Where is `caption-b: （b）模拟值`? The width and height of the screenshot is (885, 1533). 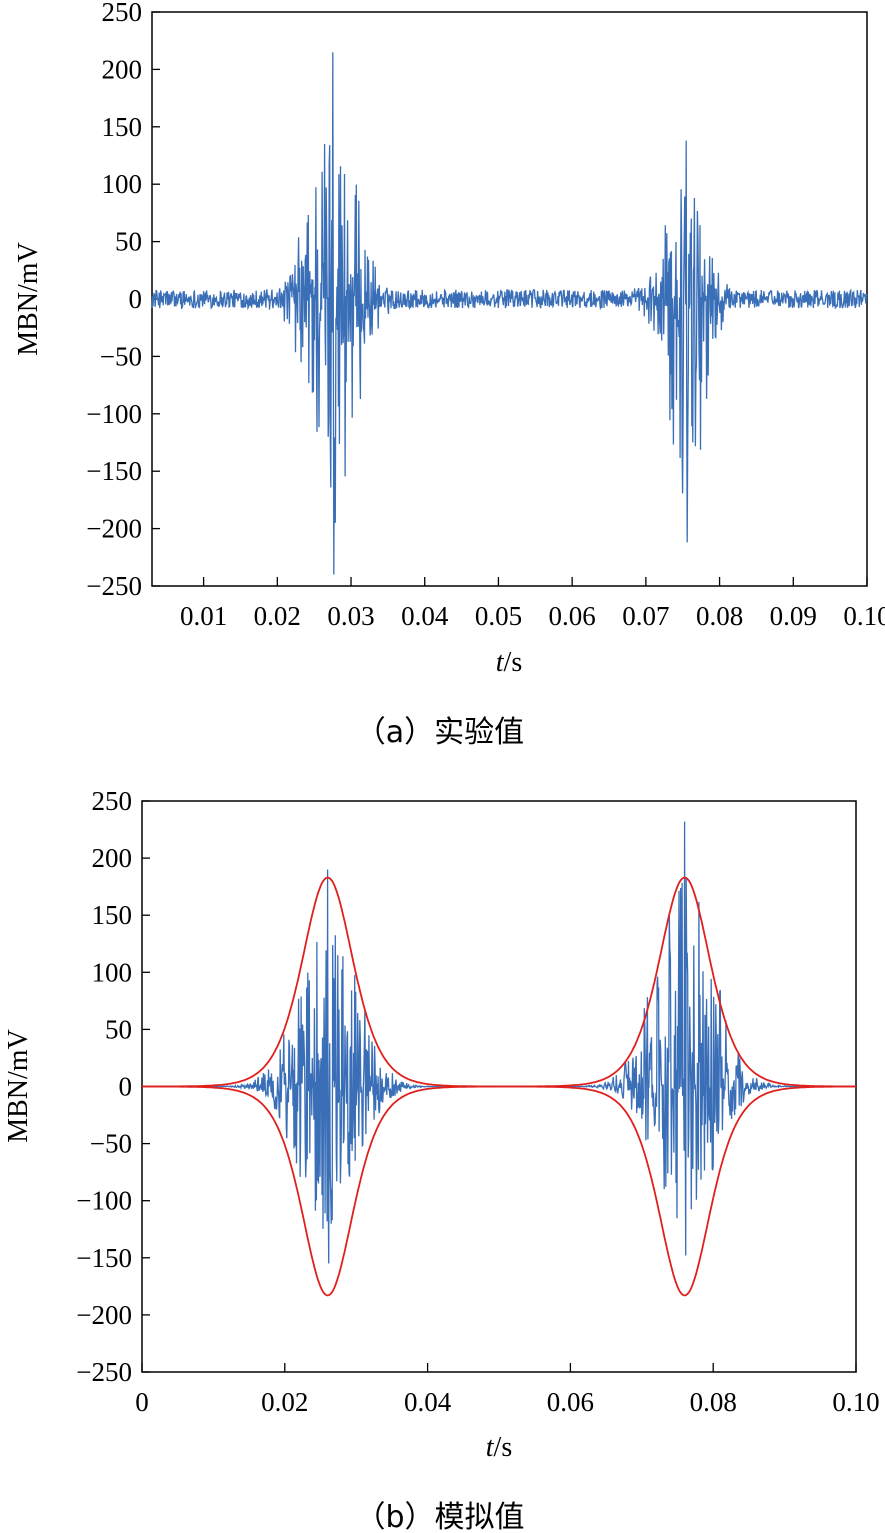 caption-b: （b）模拟值 is located at coordinates (439, 1516).